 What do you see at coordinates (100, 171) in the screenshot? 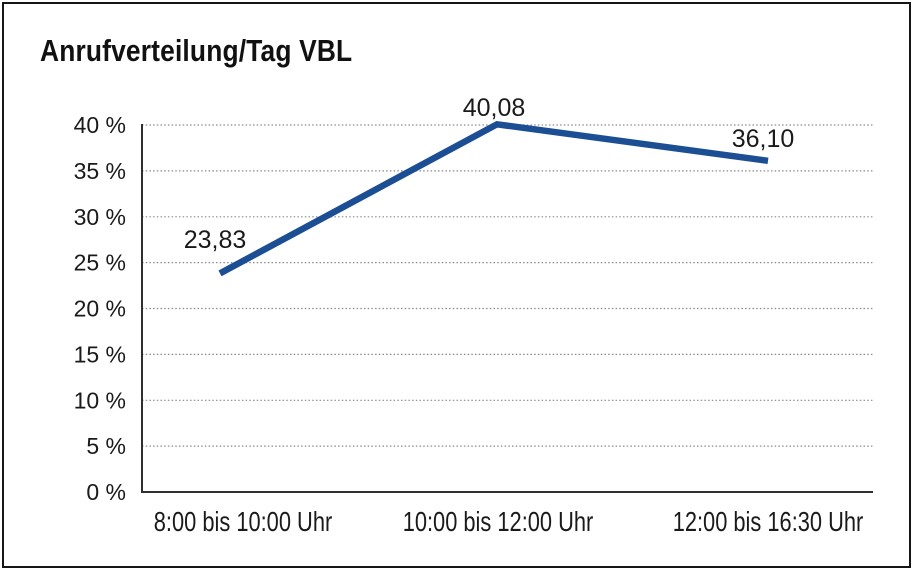
I see `y-axis-tick-label: 35 %` at bounding box center [100, 171].